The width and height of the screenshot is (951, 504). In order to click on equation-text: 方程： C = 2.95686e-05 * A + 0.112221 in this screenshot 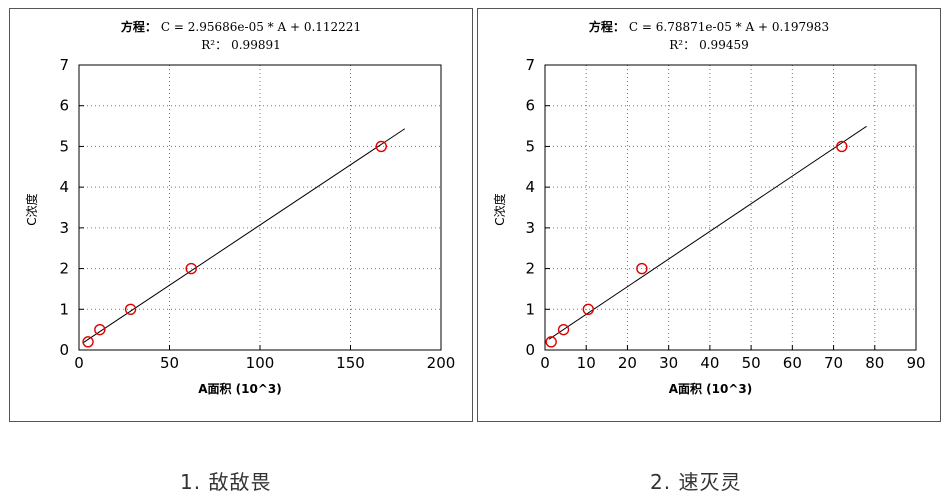, I will do `click(241, 26)`.